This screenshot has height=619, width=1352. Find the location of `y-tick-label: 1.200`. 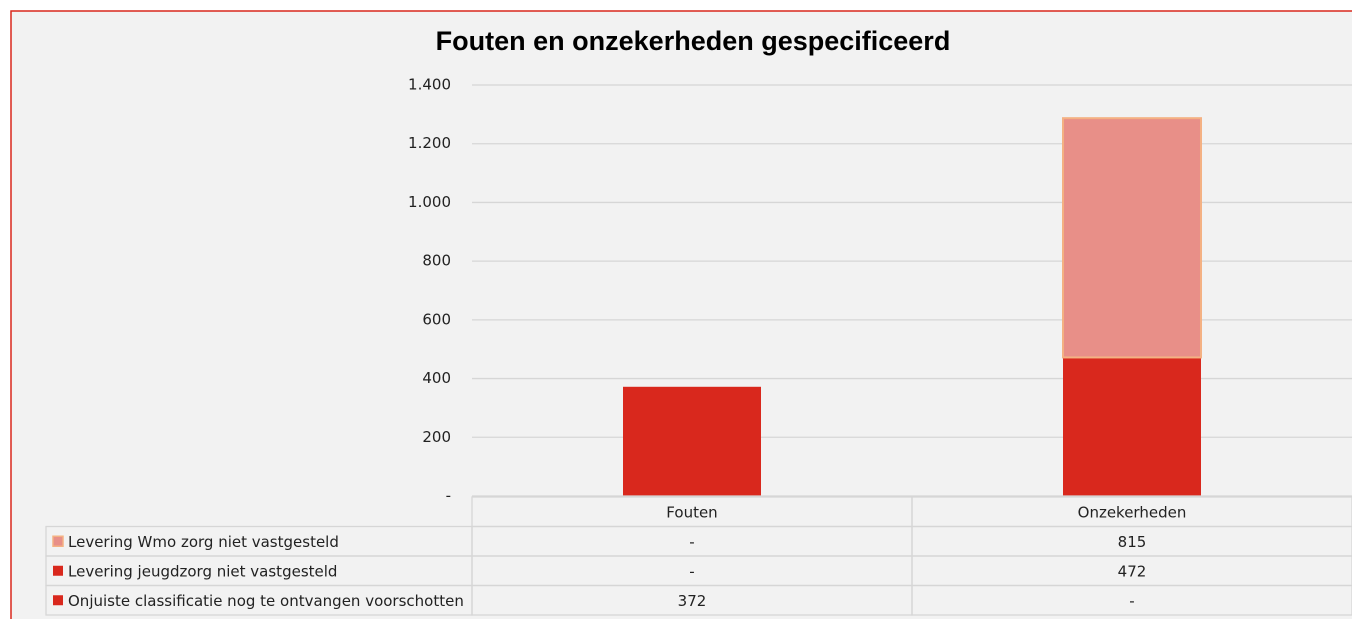

y-tick-label: 1.200 is located at coordinates (429, 143).